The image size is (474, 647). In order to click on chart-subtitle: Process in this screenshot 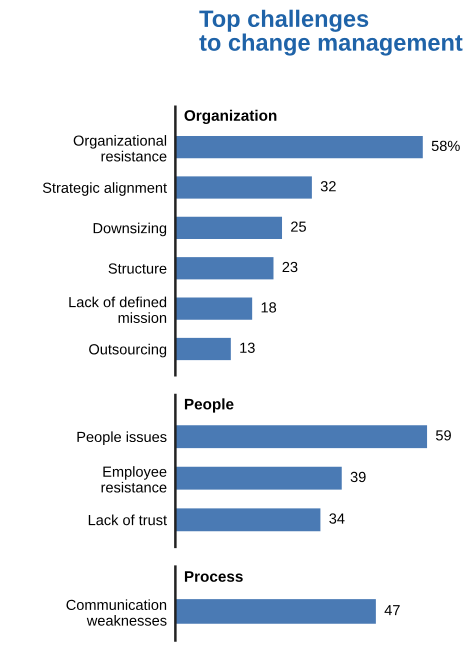, I will do `click(213, 576)`.